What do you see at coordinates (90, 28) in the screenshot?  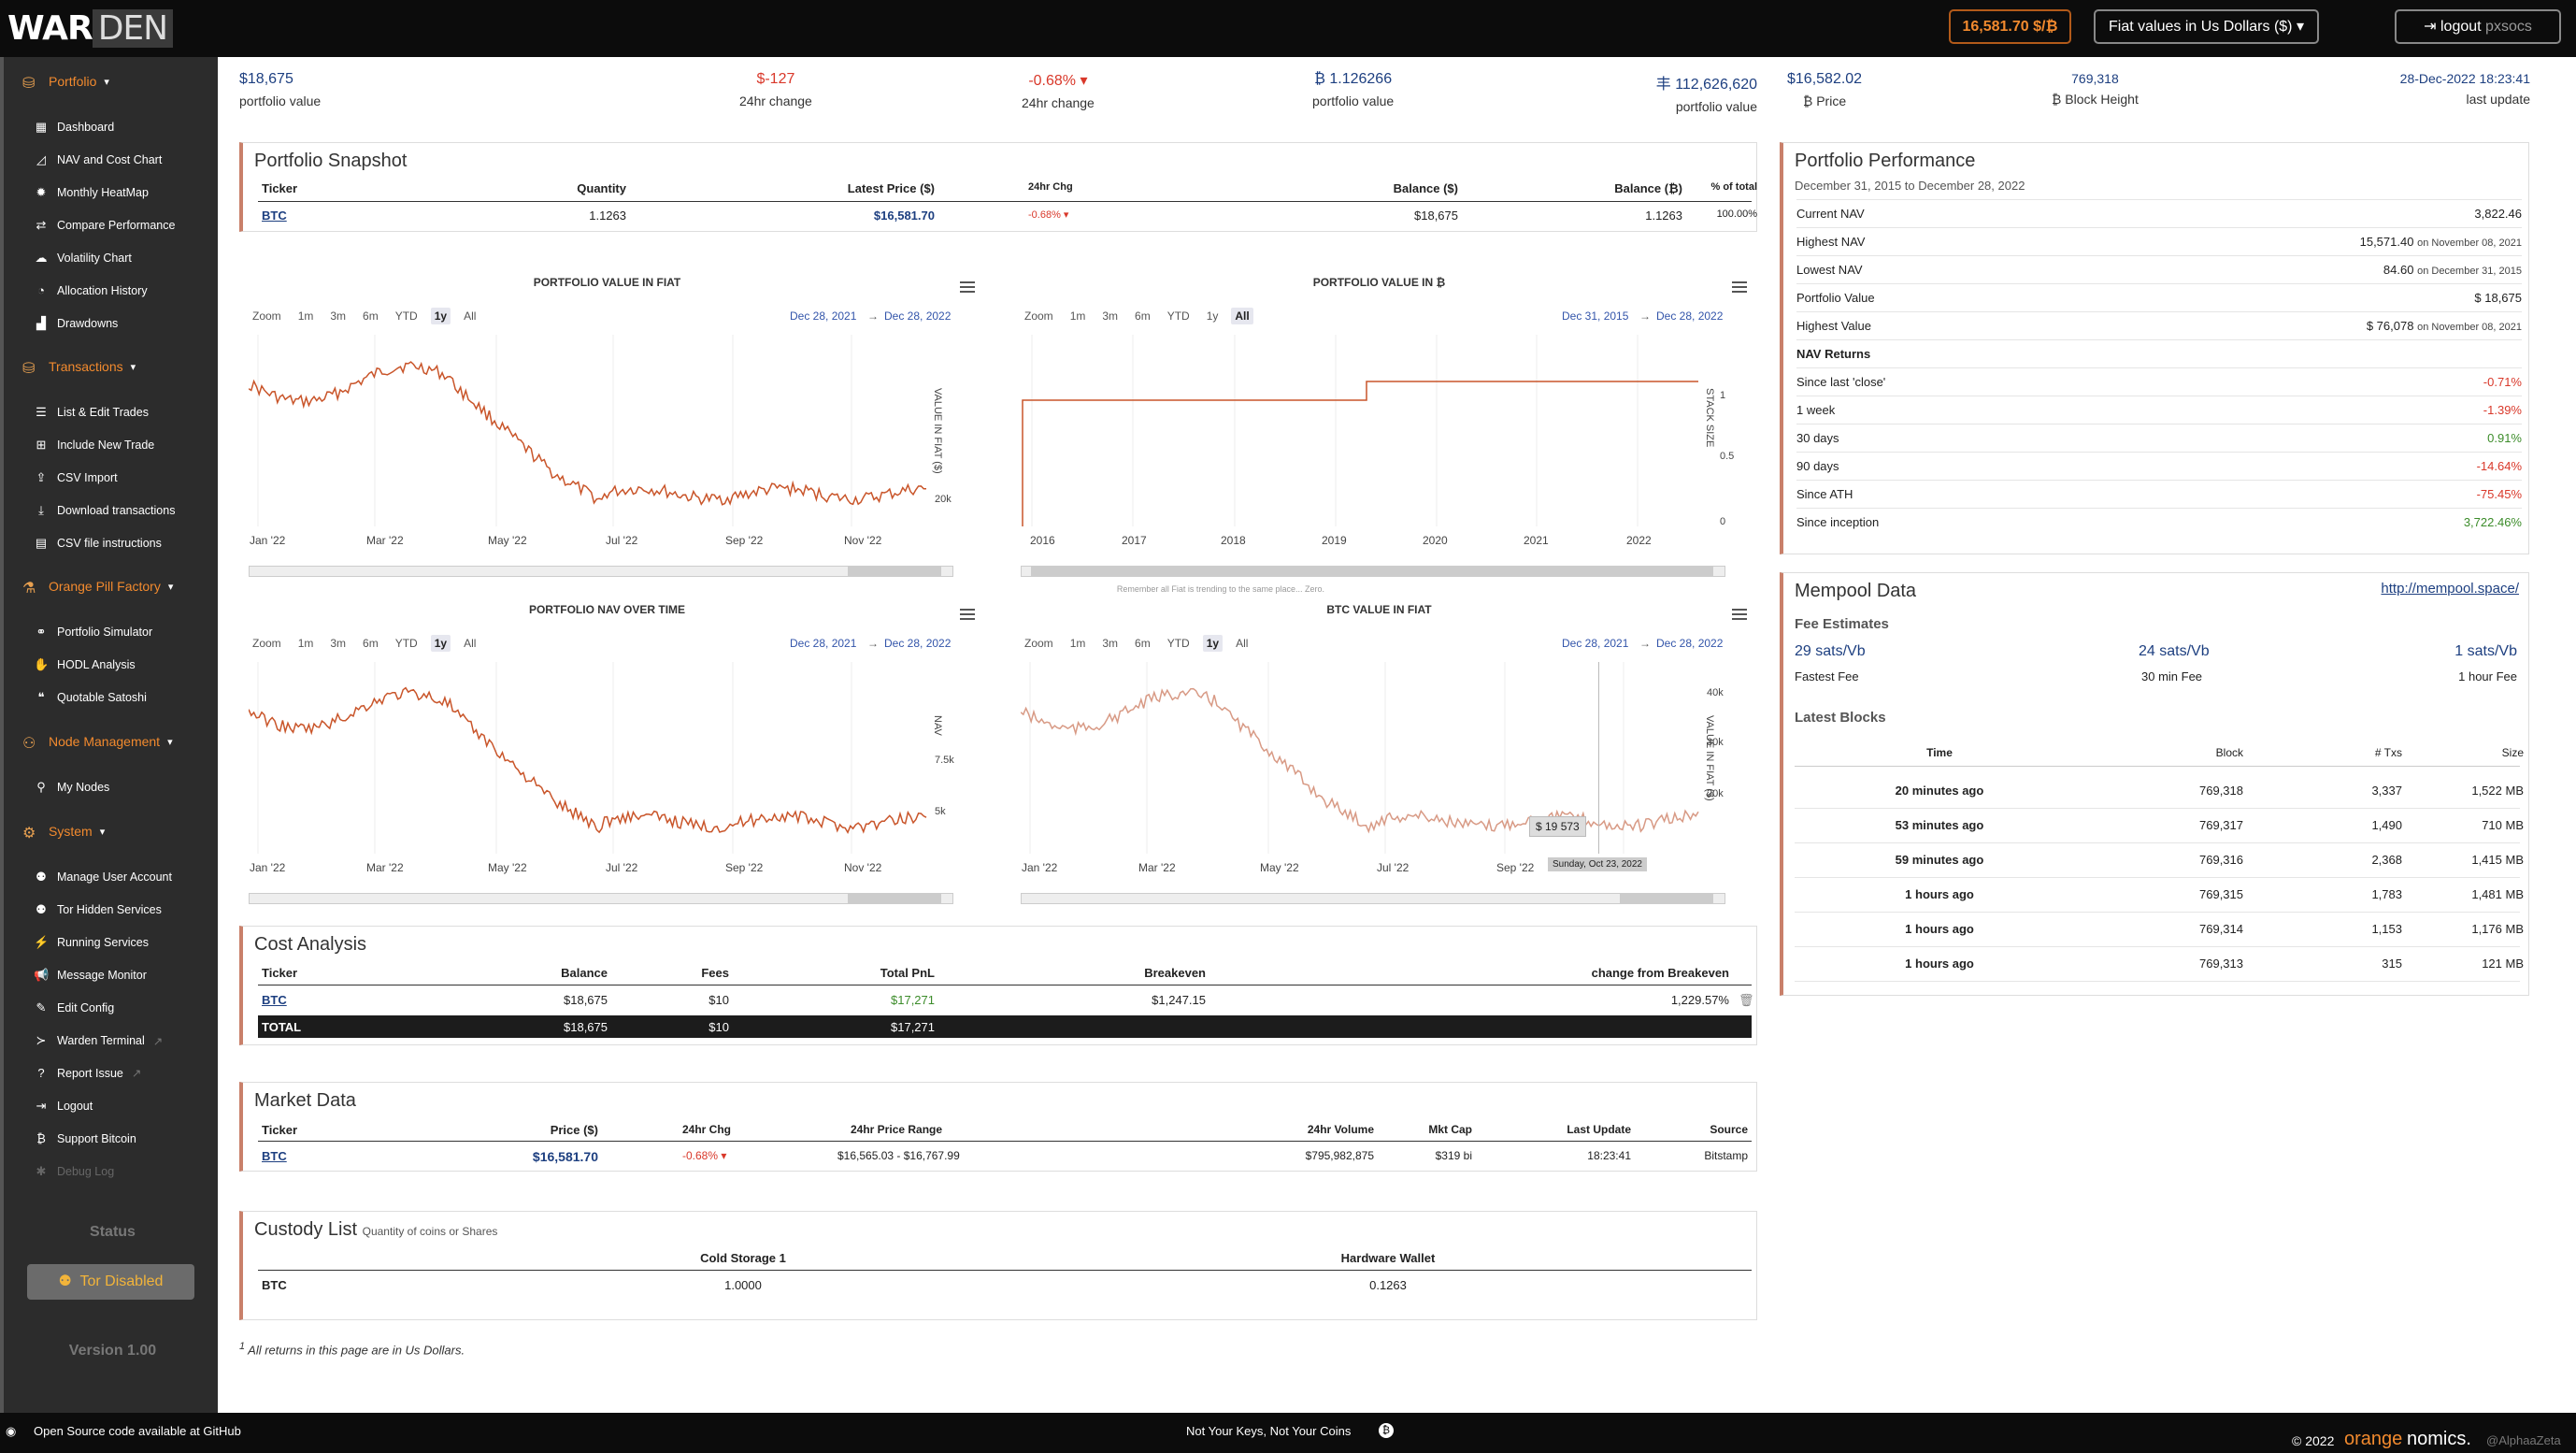 I see `warden-logo: WAR DEN` at bounding box center [90, 28].